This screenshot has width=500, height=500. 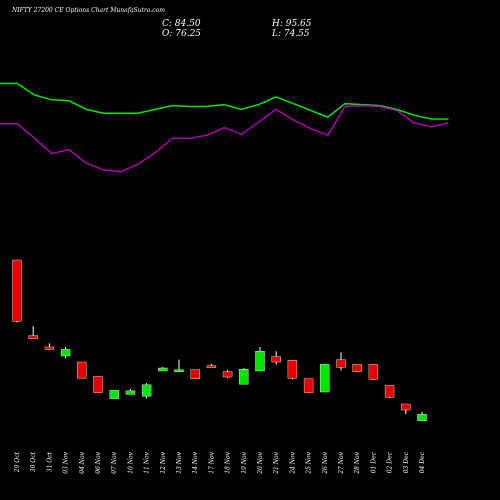 What do you see at coordinates (309, 462) in the screenshot?
I see `x-tick-label: 25 Nov` at bounding box center [309, 462].